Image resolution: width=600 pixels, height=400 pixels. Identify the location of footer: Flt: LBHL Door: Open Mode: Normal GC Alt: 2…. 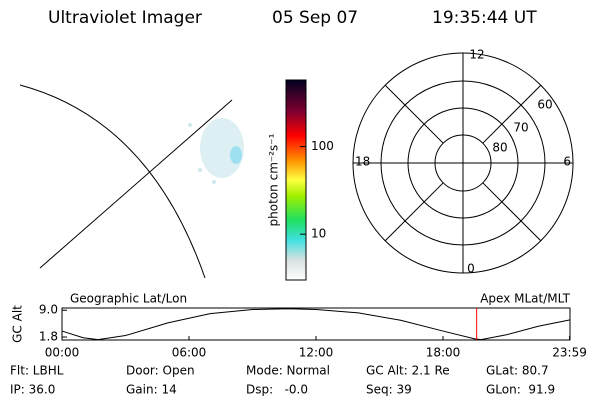
(282, 380).